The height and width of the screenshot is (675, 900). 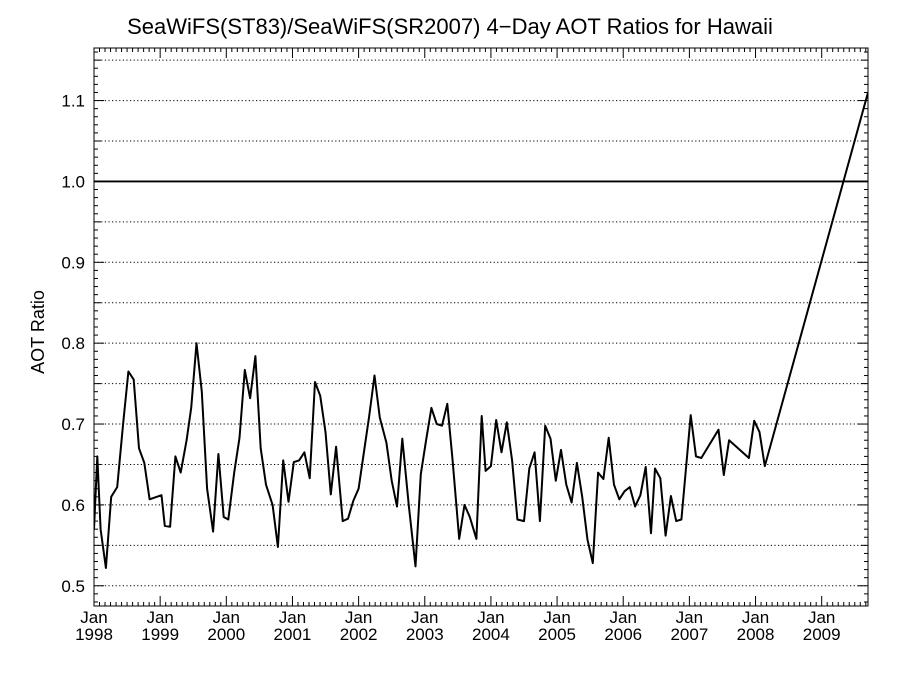 What do you see at coordinates (557, 634) in the screenshot?
I see `x-tick-label-year: 2005` at bounding box center [557, 634].